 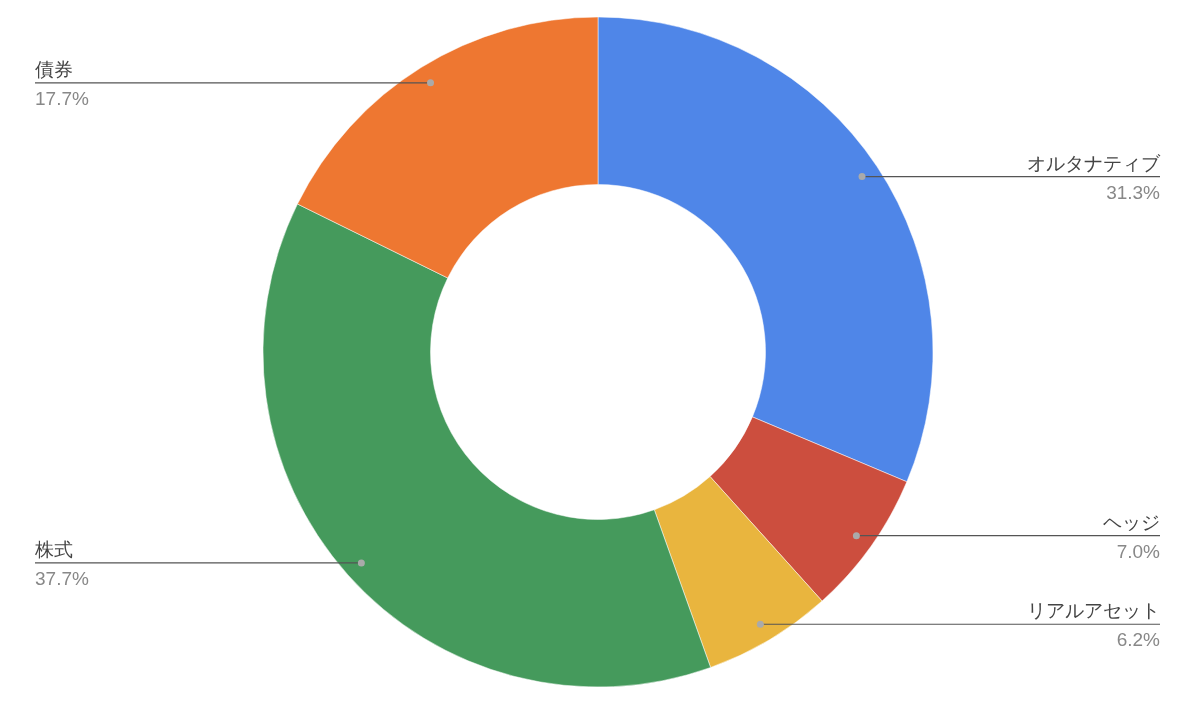 What do you see at coordinates (53, 548) in the screenshot?
I see `slice-label: 株式` at bounding box center [53, 548].